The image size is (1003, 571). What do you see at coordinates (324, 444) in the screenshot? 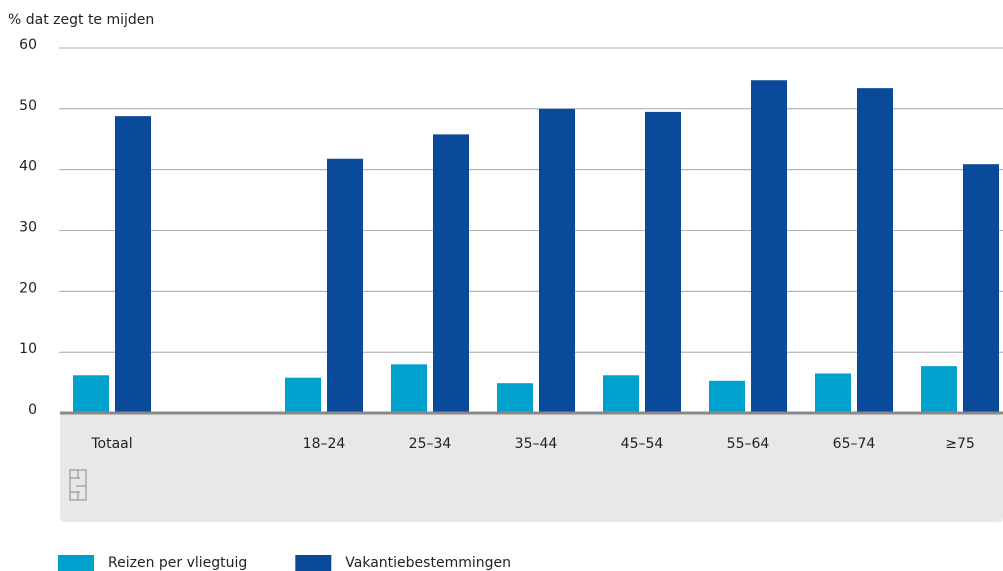
I see `x-tick-label: 18–24` at bounding box center [324, 444].